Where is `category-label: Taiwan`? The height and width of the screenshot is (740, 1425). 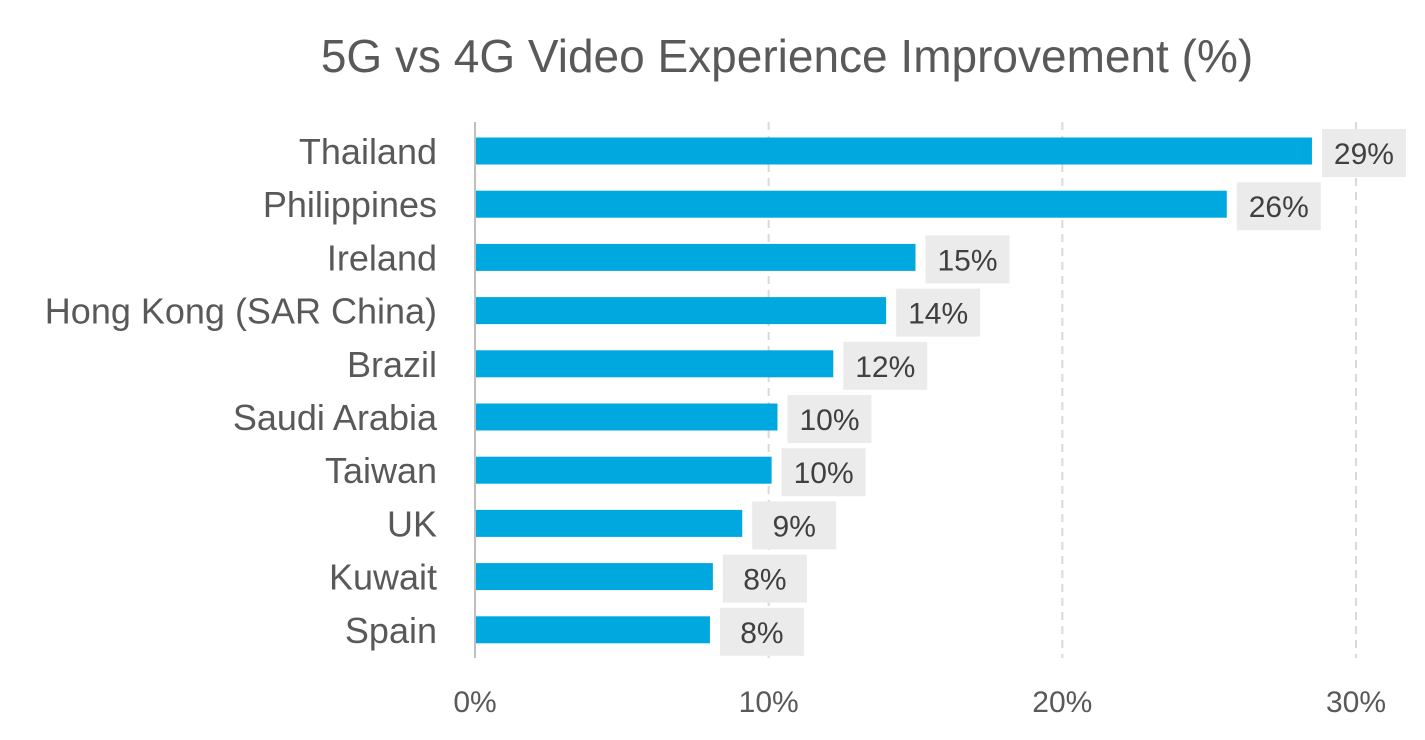 category-label: Taiwan is located at coordinates (381, 470).